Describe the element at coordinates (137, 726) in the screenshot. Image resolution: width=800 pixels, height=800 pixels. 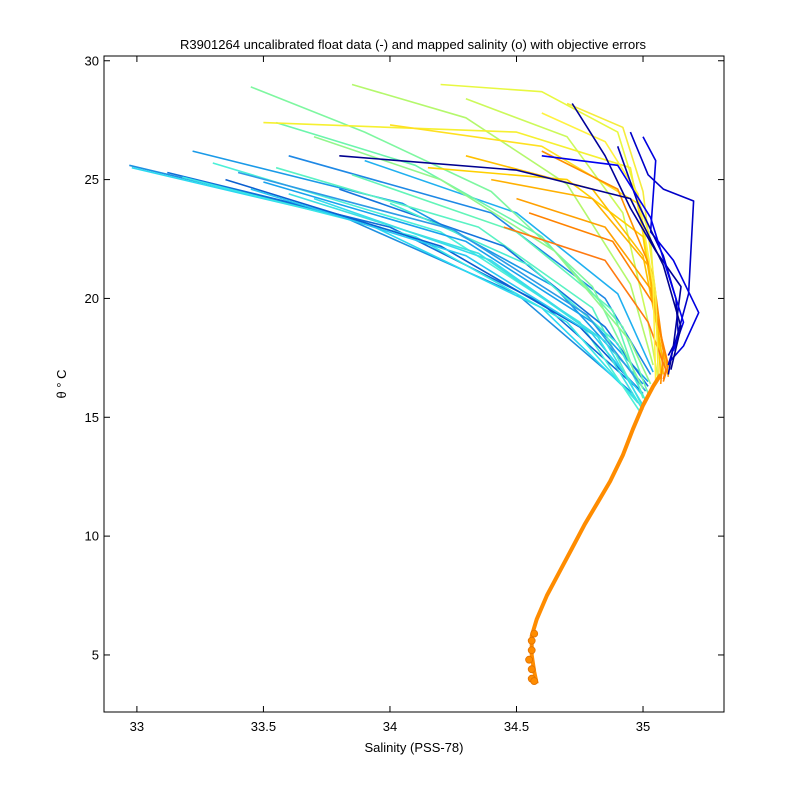
I see `x-tick-label-1: 33` at that location.